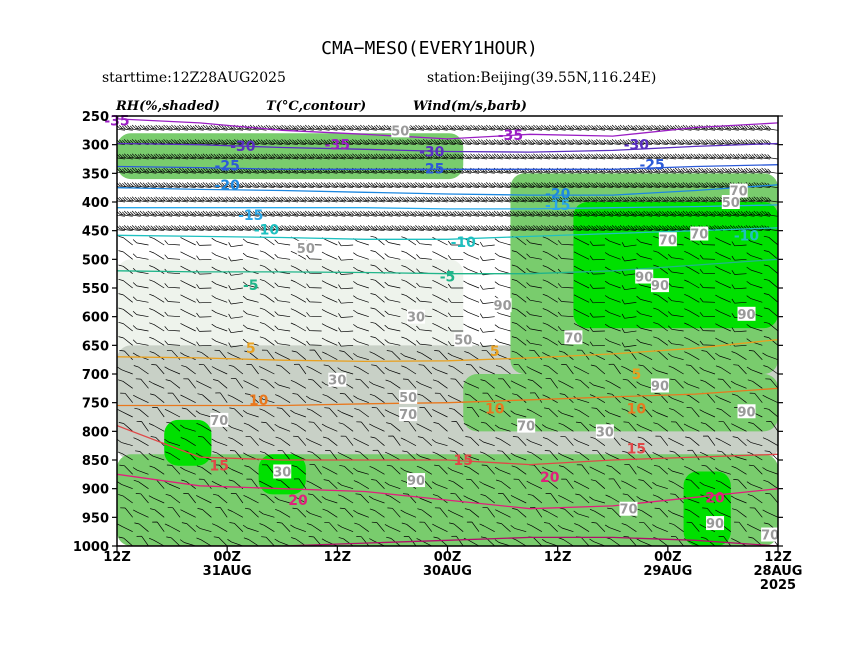  Describe the element at coordinates (432, 153) in the screenshot. I see `temp-label: -30` at that location.